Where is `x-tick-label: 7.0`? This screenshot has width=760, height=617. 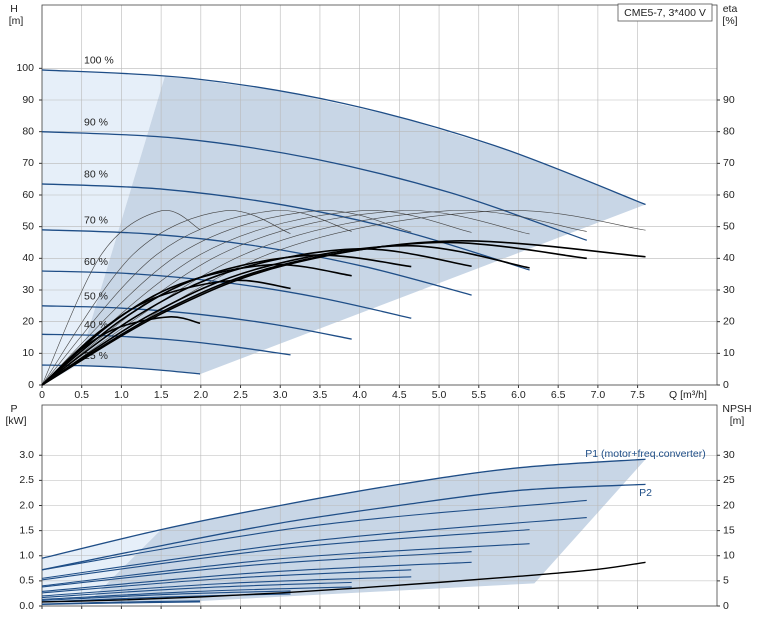
x-tick-label: 7.0 is located at coordinates (598, 395).